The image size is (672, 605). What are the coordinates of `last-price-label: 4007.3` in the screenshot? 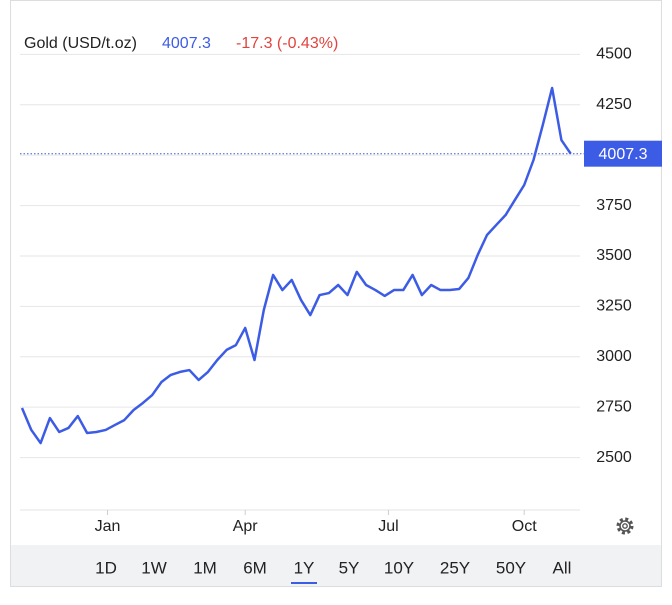 It's located at (623, 154).